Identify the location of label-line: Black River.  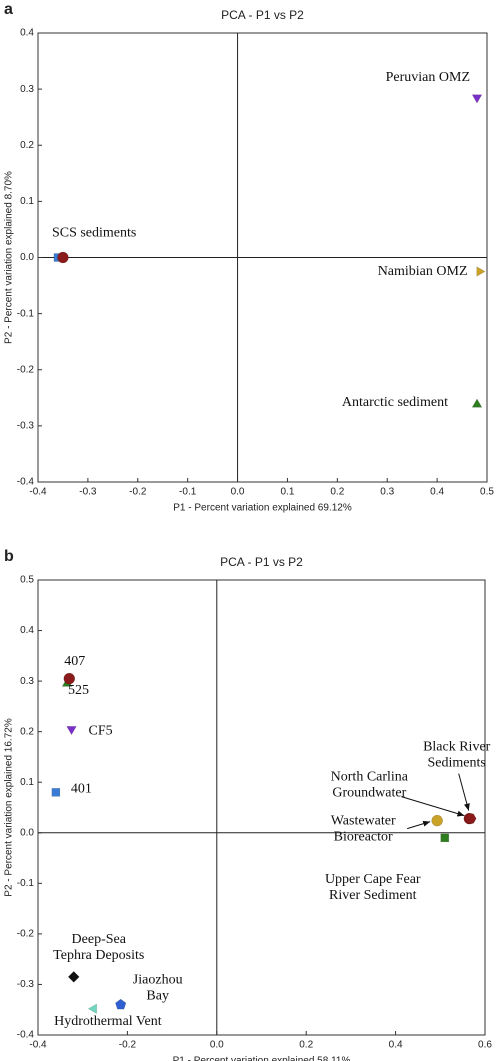
(457, 747).